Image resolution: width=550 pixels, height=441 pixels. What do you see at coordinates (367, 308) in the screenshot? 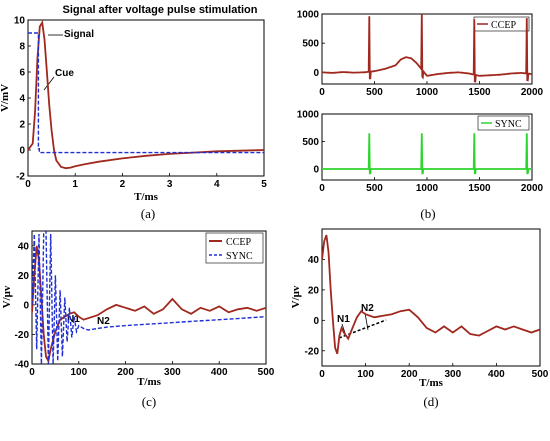
I see `panel-d-annotation-n2: N2` at bounding box center [367, 308].